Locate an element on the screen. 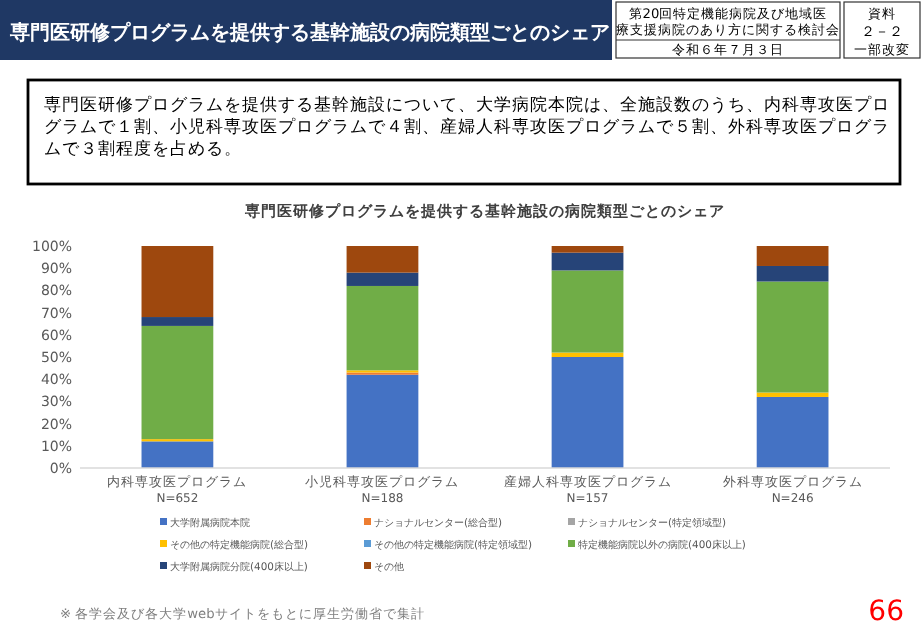  text: 66 is located at coordinates (886, 612).